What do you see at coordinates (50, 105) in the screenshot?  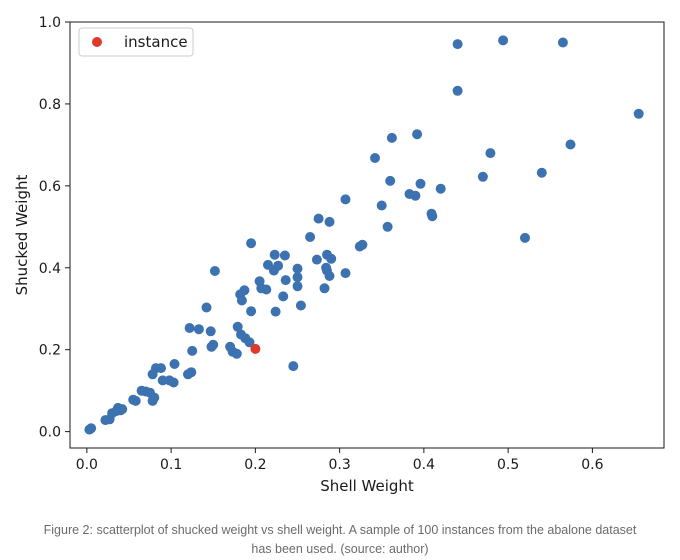 I see `y-tick-label: 0.8` at bounding box center [50, 105].